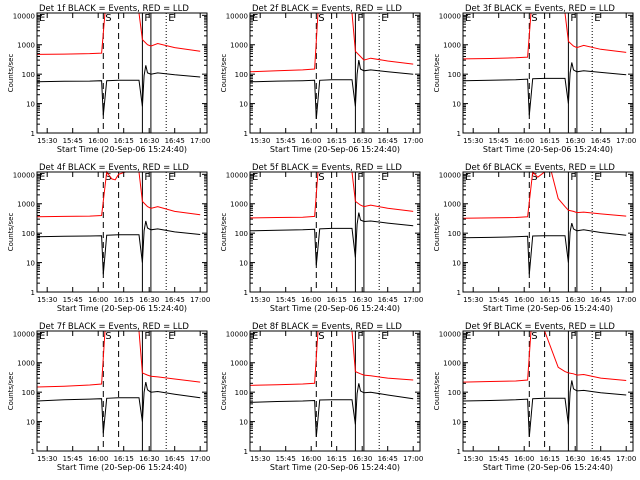 The height and width of the screenshot is (480, 640). What do you see at coordinates (540, 9) in the screenshot?
I see `panel-title: Det 3f BLACK = Events, RED = LLD` at bounding box center [540, 9].